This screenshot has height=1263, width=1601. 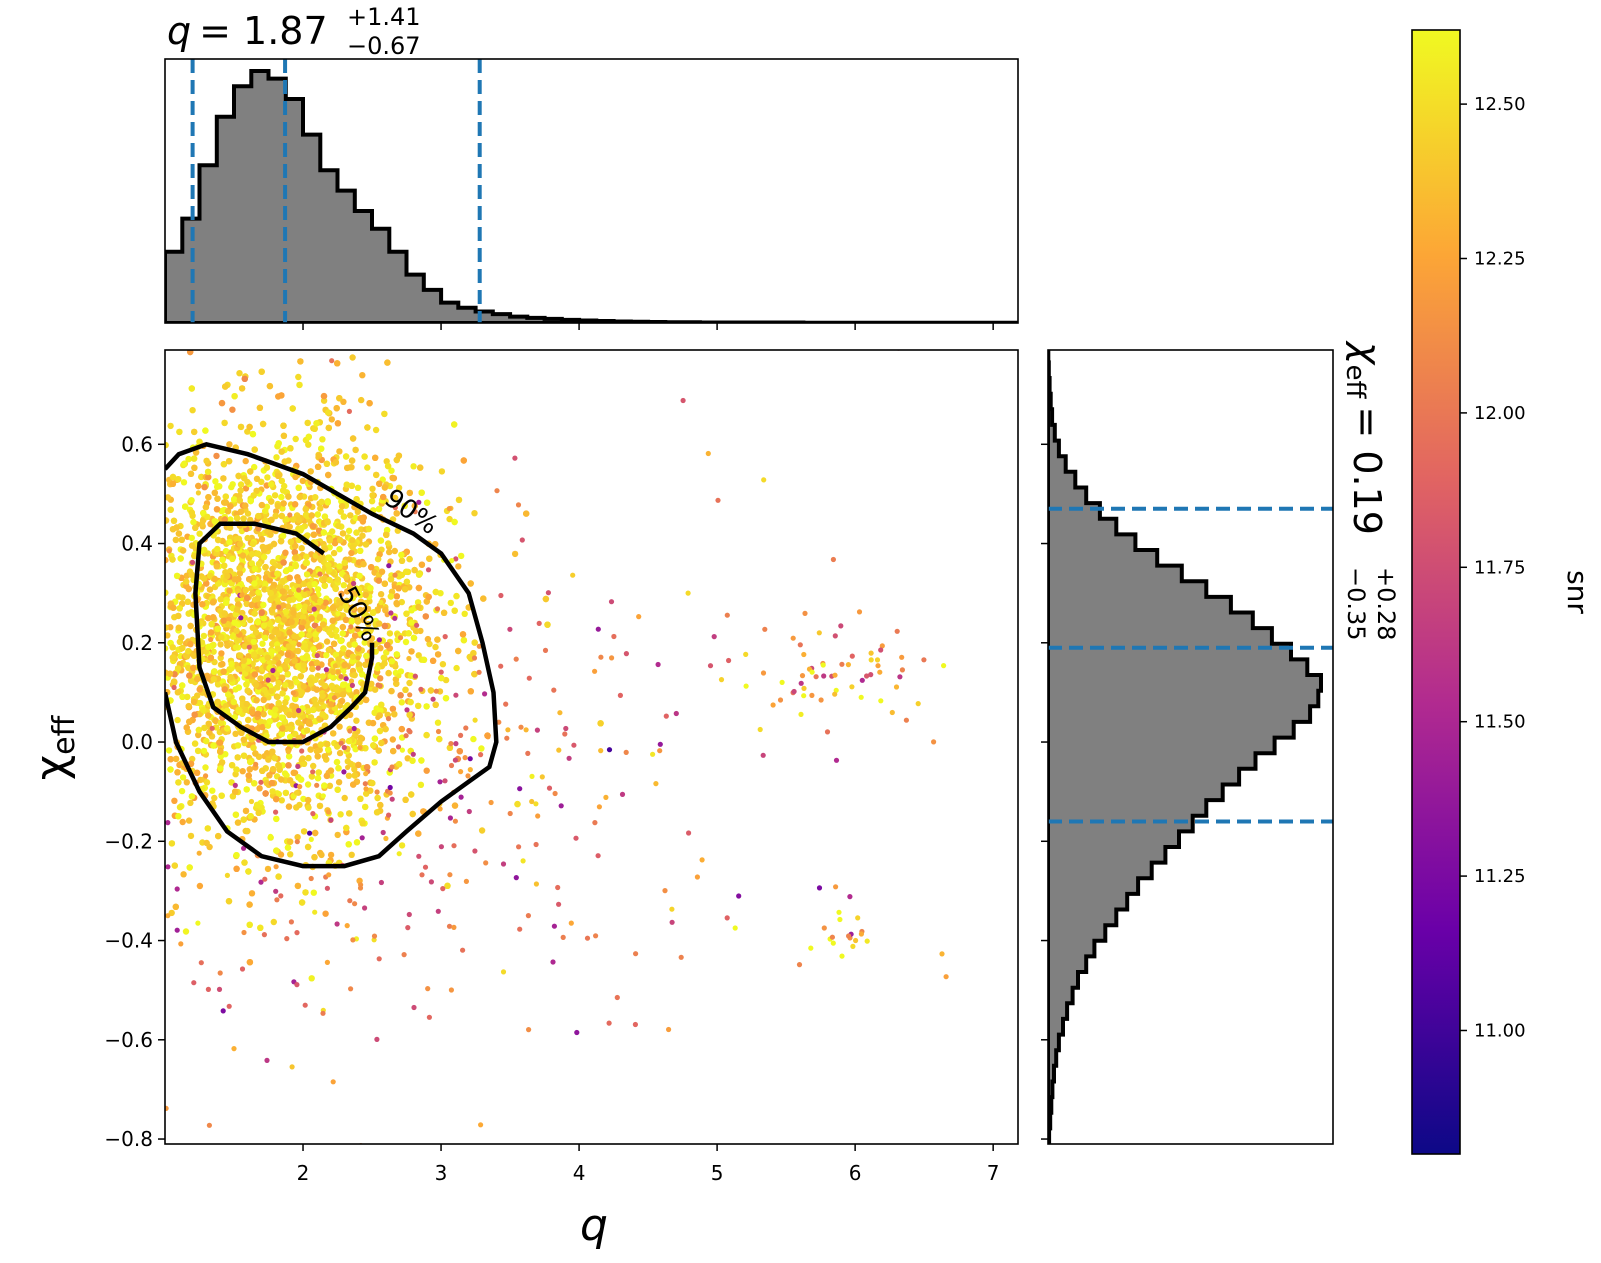 I want to click on q-title-value: = 1.87, so click(x=263, y=31).